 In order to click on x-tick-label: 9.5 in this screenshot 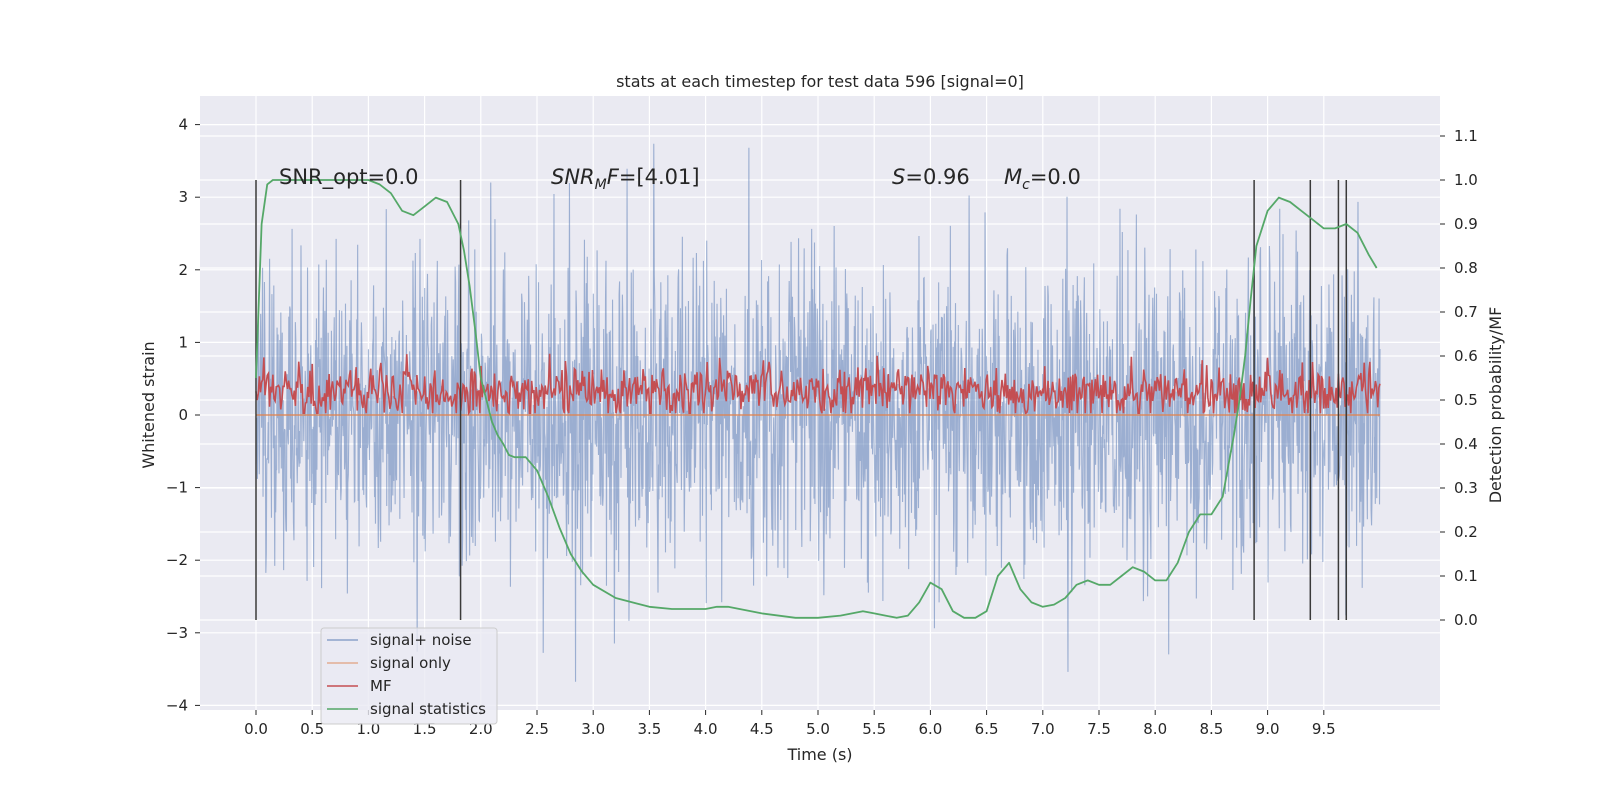, I will do `click(1324, 729)`.